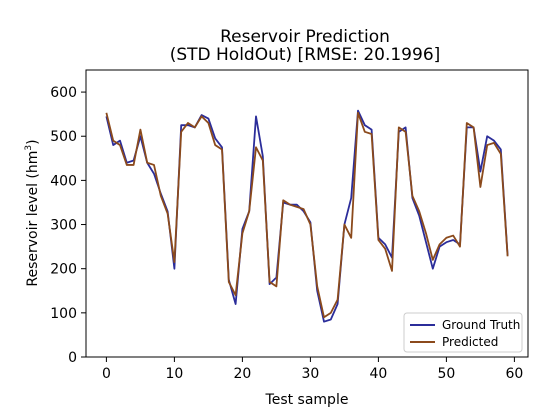  What do you see at coordinates (63, 226) in the screenshot?
I see `y-tick-label: 300` at bounding box center [63, 226].